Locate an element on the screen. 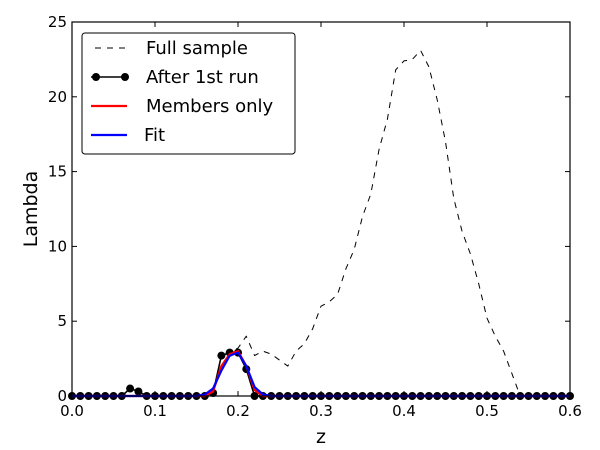 The height and width of the screenshot is (450, 600). legend-box is located at coordinates (188, 93).